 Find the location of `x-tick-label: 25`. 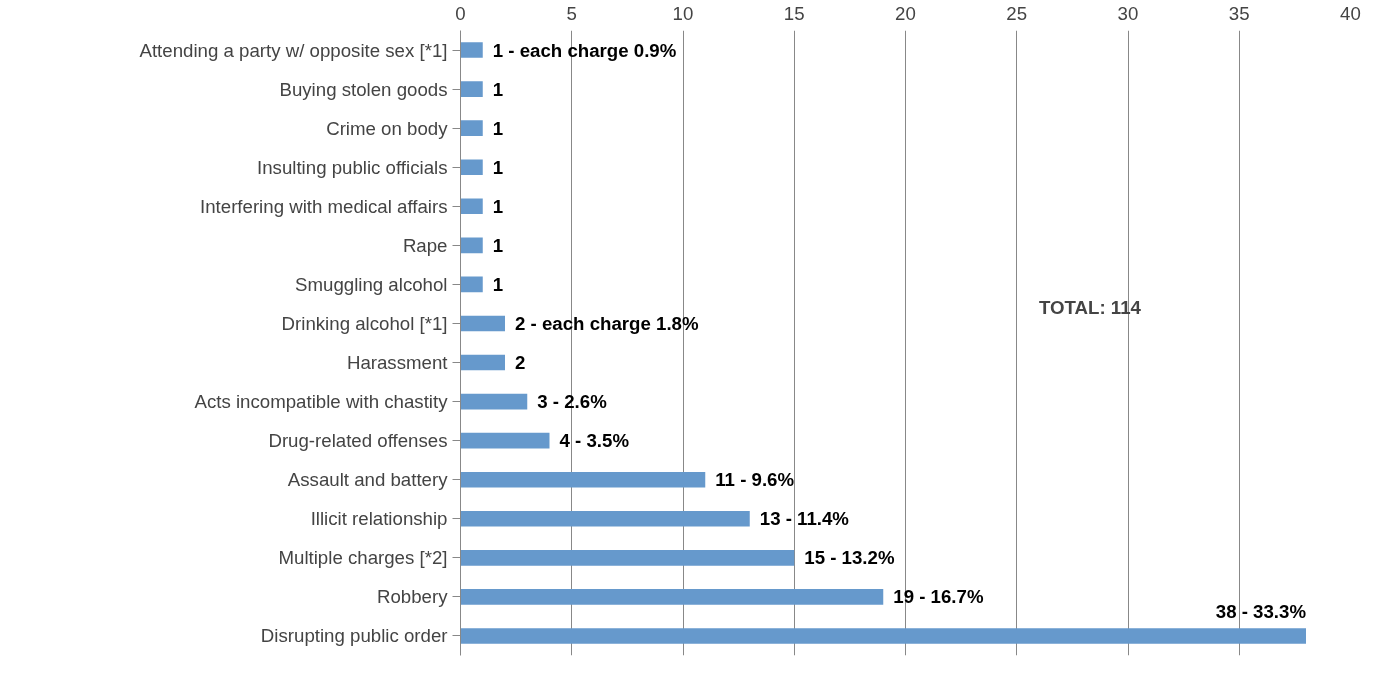

x-tick-label: 25 is located at coordinates (1017, 13).